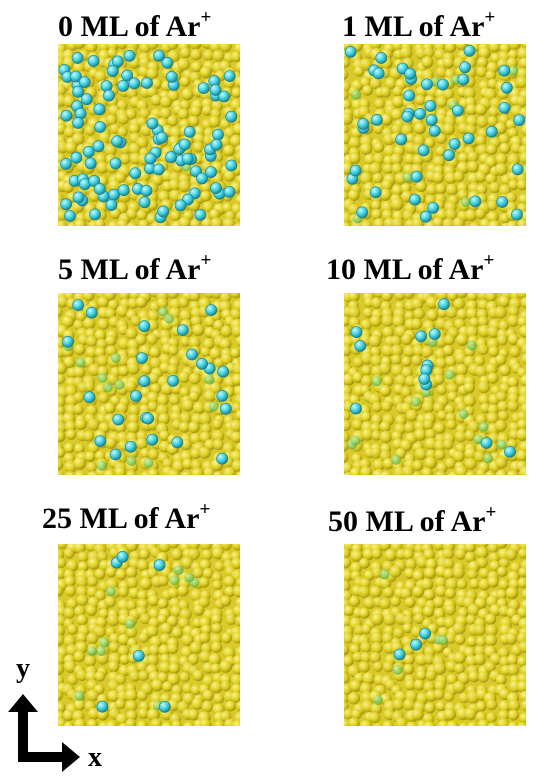 Image resolution: width=533 pixels, height=778 pixels. I want to click on panel-title: 25 ML of Ar+, so click(126, 517).